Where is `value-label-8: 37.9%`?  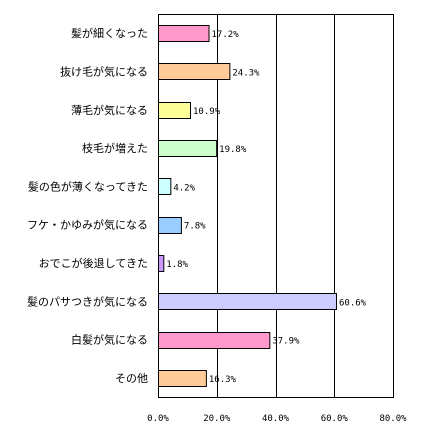
value-label-8: 37.9% is located at coordinates (286, 342).